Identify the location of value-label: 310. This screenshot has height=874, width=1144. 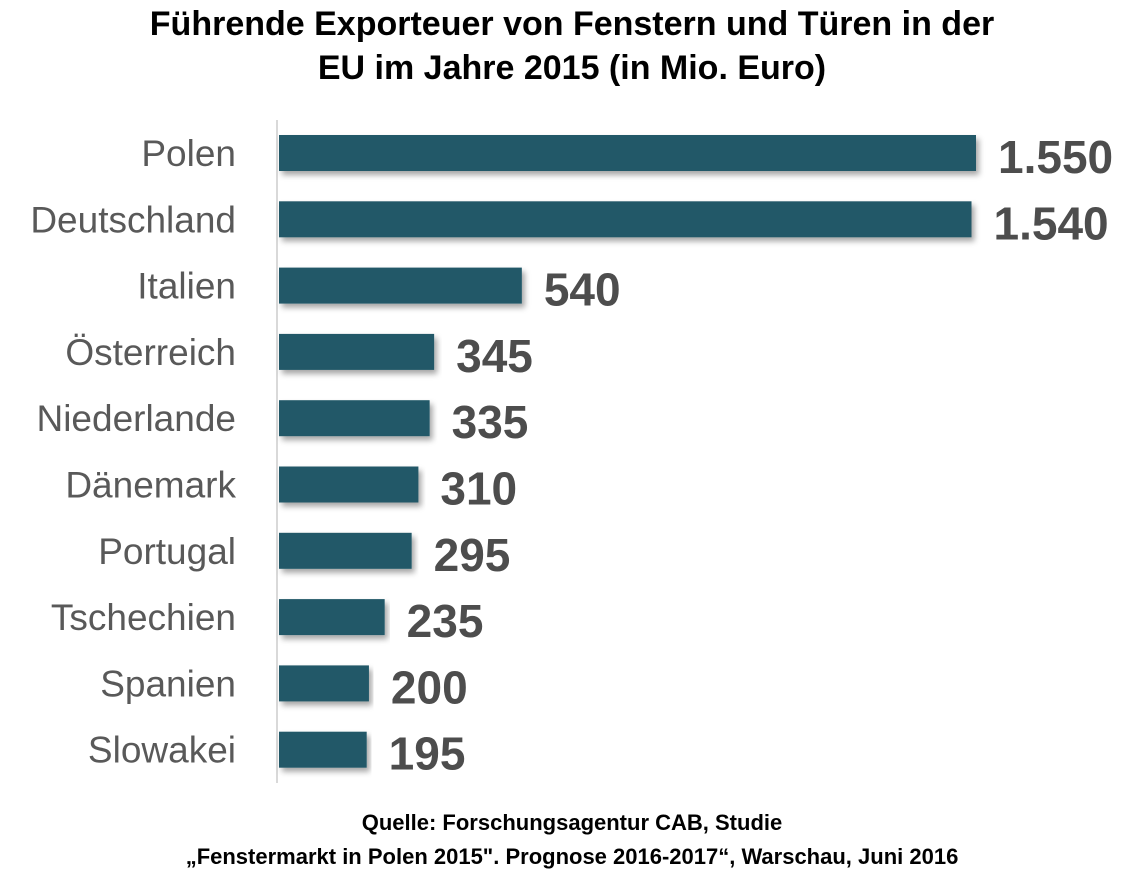
(478, 489).